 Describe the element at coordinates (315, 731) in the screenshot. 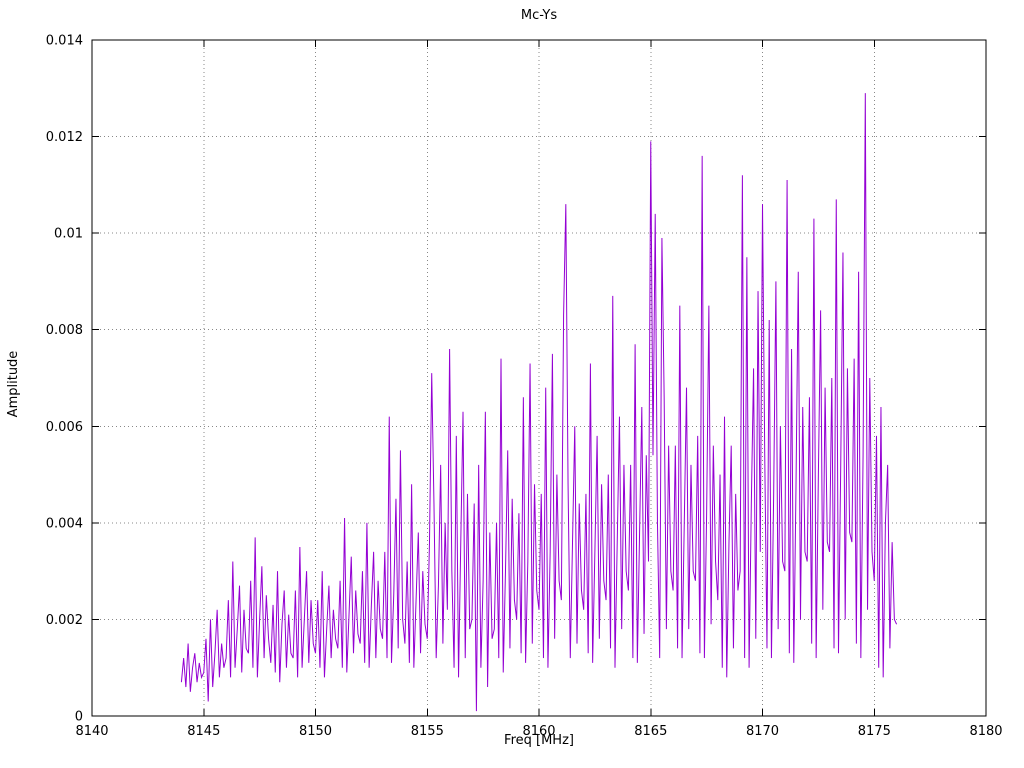

I see `x-tick-label: 8150` at that location.